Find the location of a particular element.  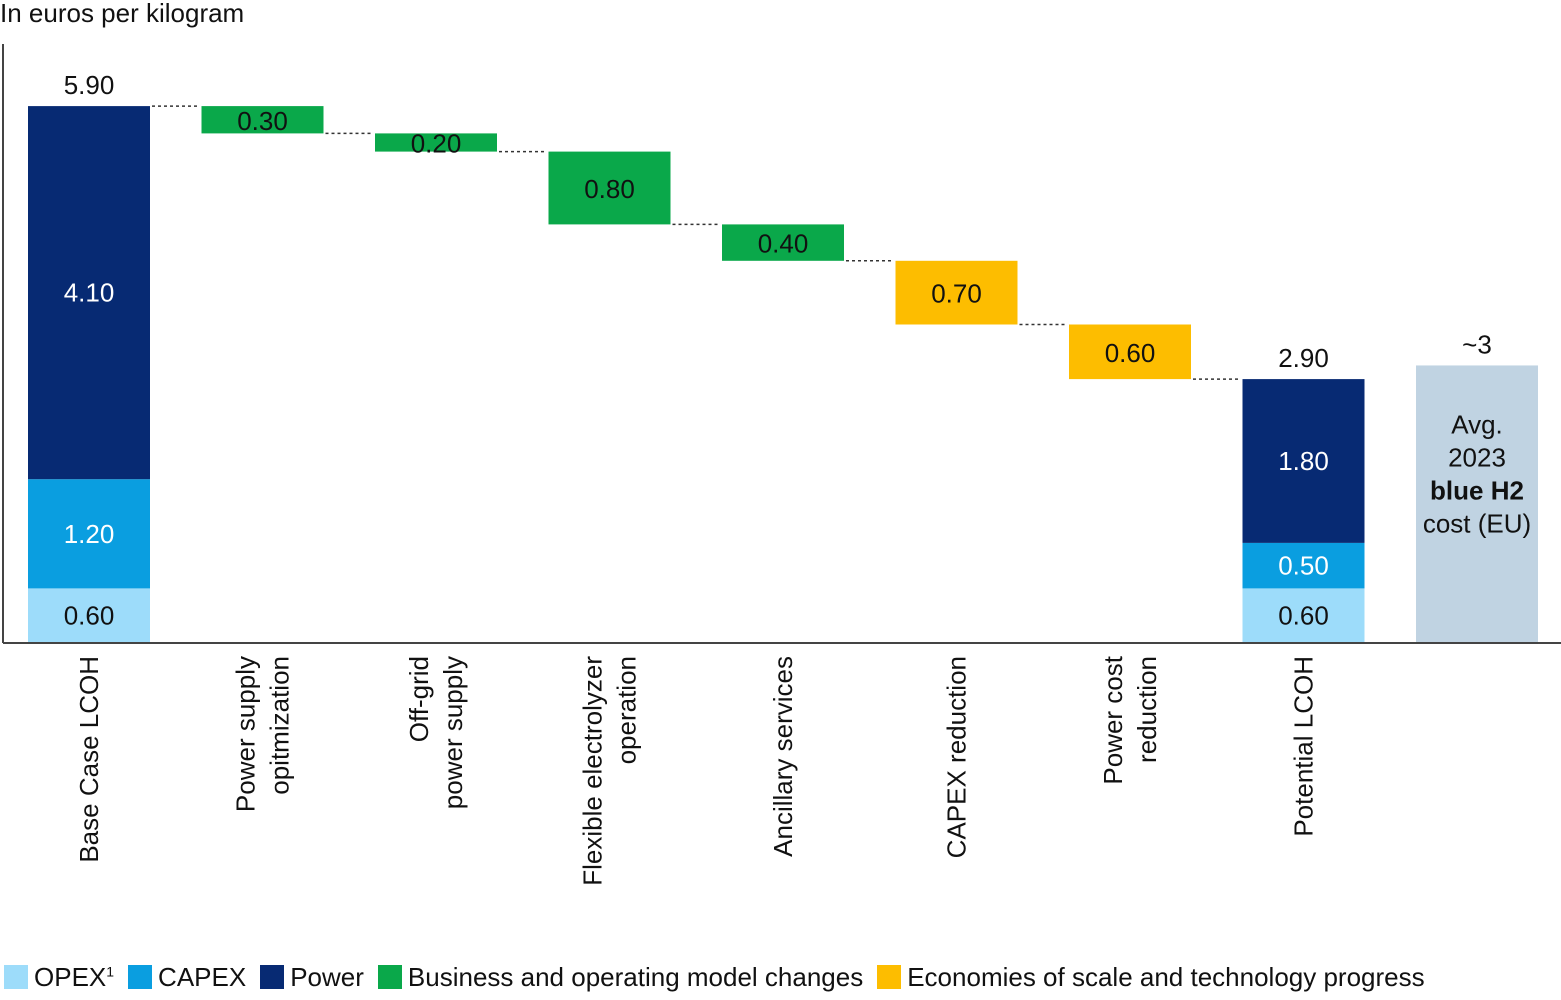

category-label: reduction is located at coordinates (1147, 709).